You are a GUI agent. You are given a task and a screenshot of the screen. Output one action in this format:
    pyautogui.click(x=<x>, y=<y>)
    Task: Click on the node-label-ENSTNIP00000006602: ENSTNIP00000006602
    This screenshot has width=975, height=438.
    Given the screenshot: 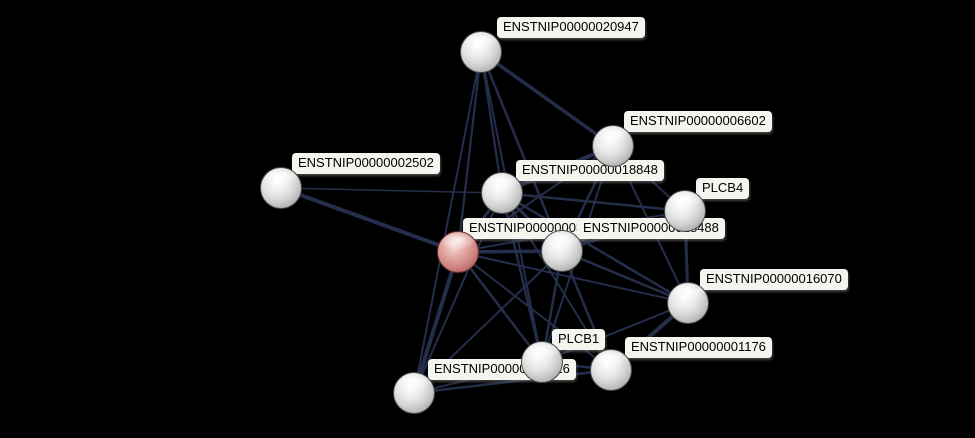 What is the action you would take?
    pyautogui.click(x=698, y=121)
    